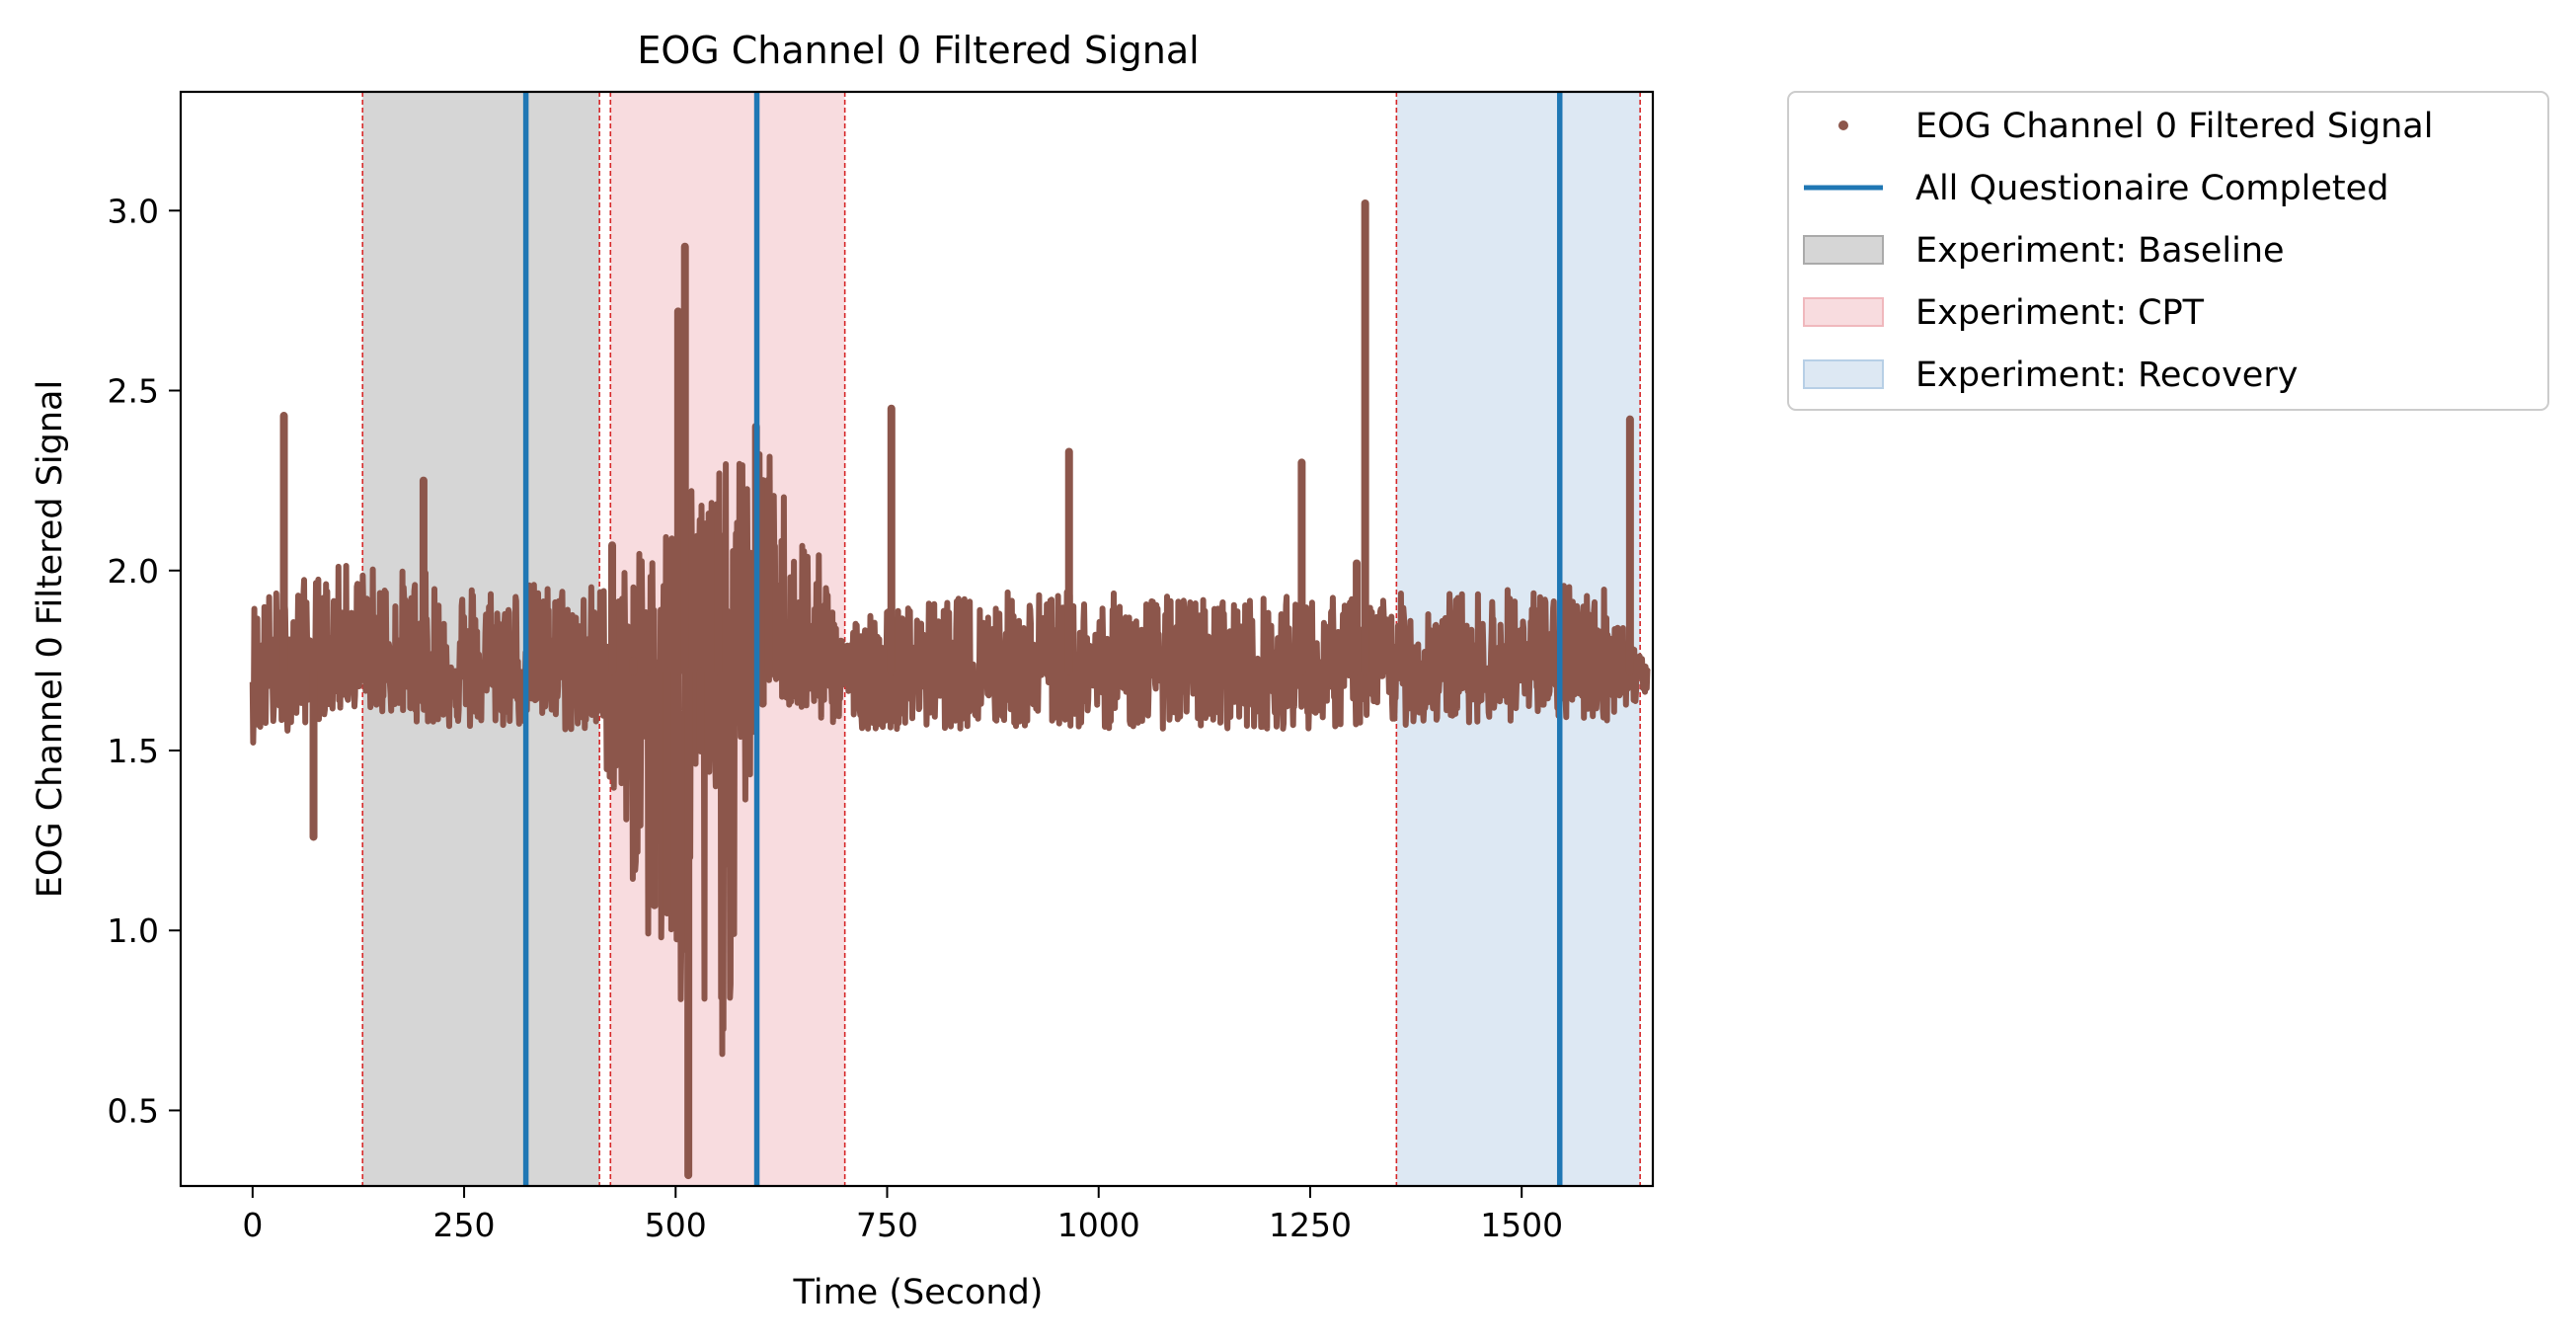  What do you see at coordinates (133, 571) in the screenshot?
I see `y-tick-label: 2.0` at bounding box center [133, 571].